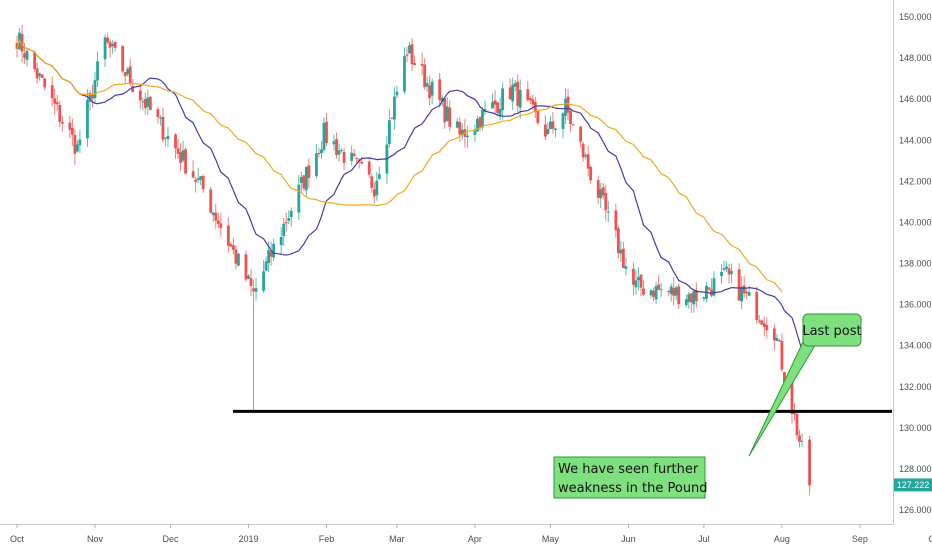 The image size is (932, 550). I want to click on x-tick-label: 2019, so click(248, 539).